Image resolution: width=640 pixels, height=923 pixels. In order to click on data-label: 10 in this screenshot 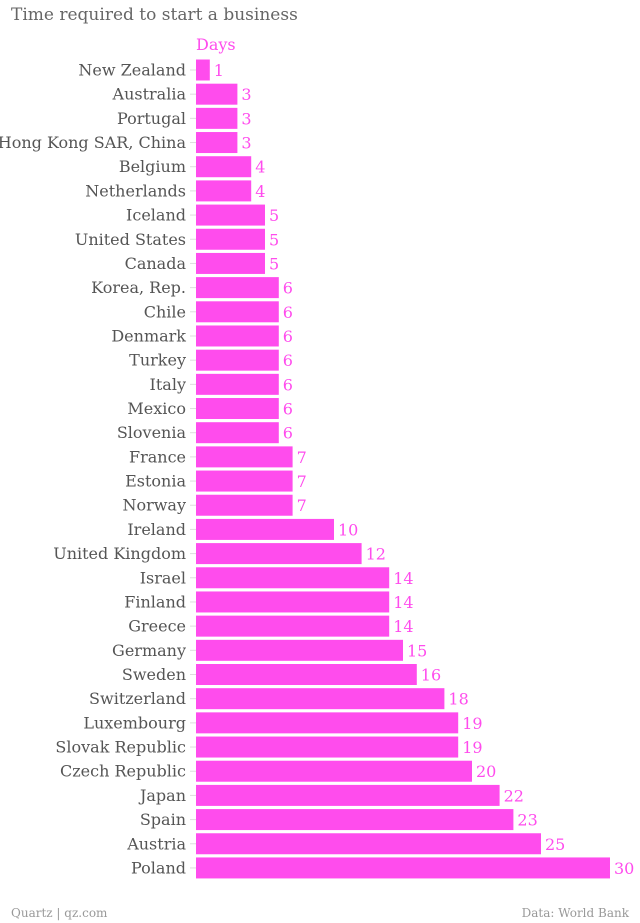, I will do `click(348, 529)`.